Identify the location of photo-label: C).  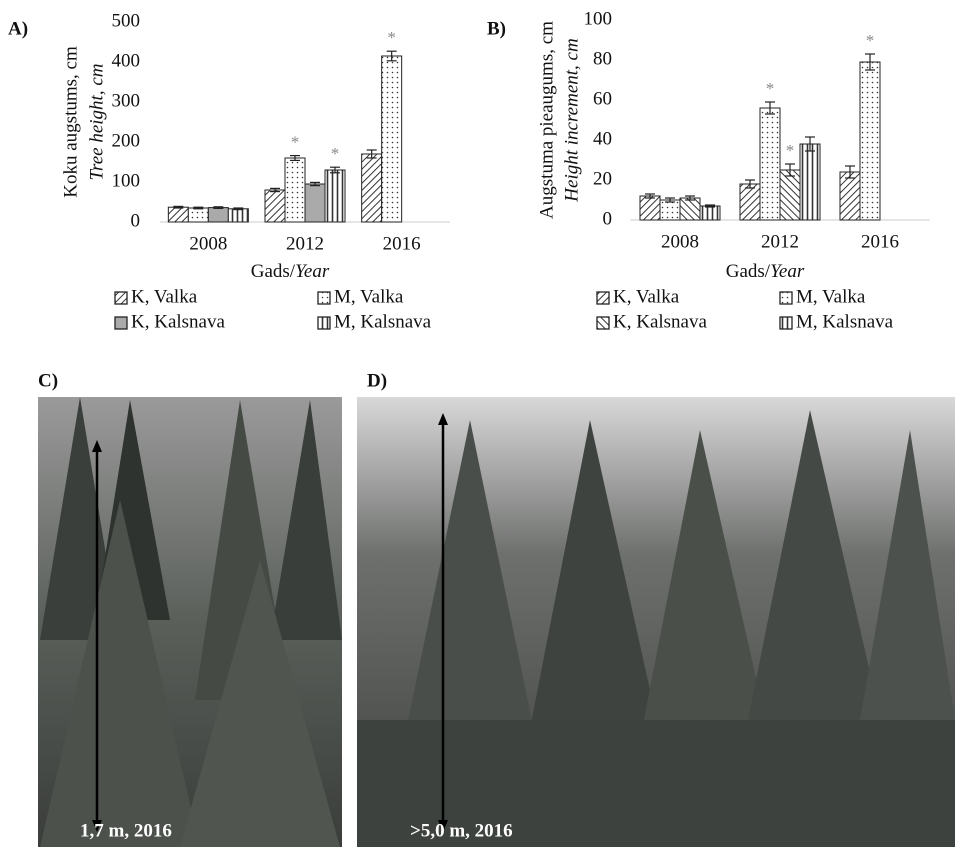
(48, 380).